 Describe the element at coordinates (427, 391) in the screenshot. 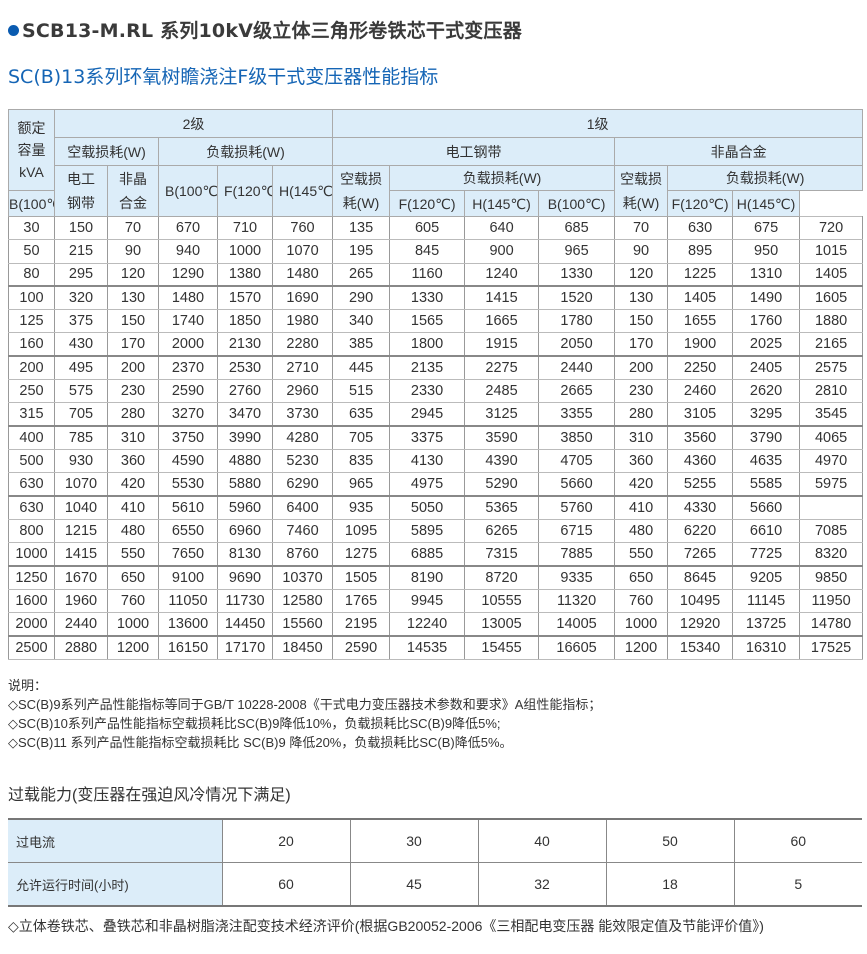

I see `table-cell: 2330` at that location.